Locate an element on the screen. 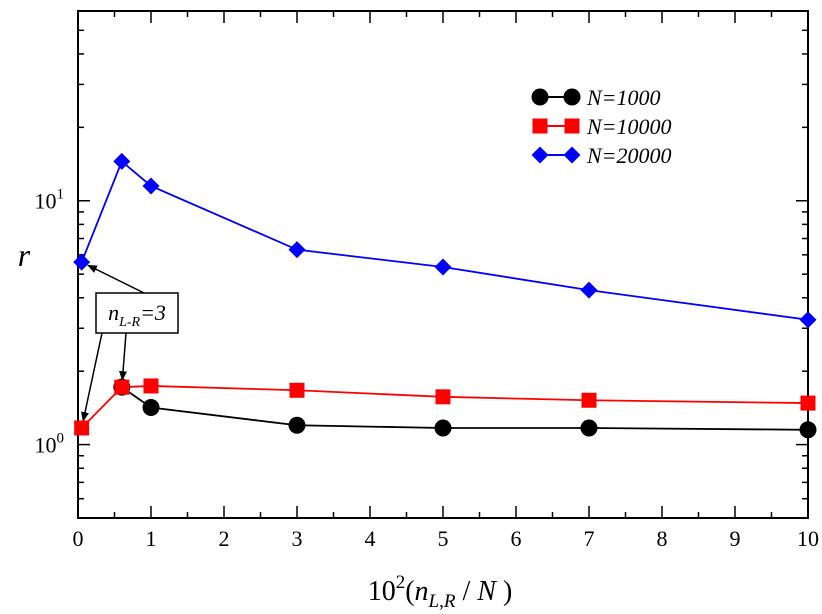 Image resolution: width=822 pixels, height=614 pixels. legend-label-2: N=20000 is located at coordinates (629, 155).